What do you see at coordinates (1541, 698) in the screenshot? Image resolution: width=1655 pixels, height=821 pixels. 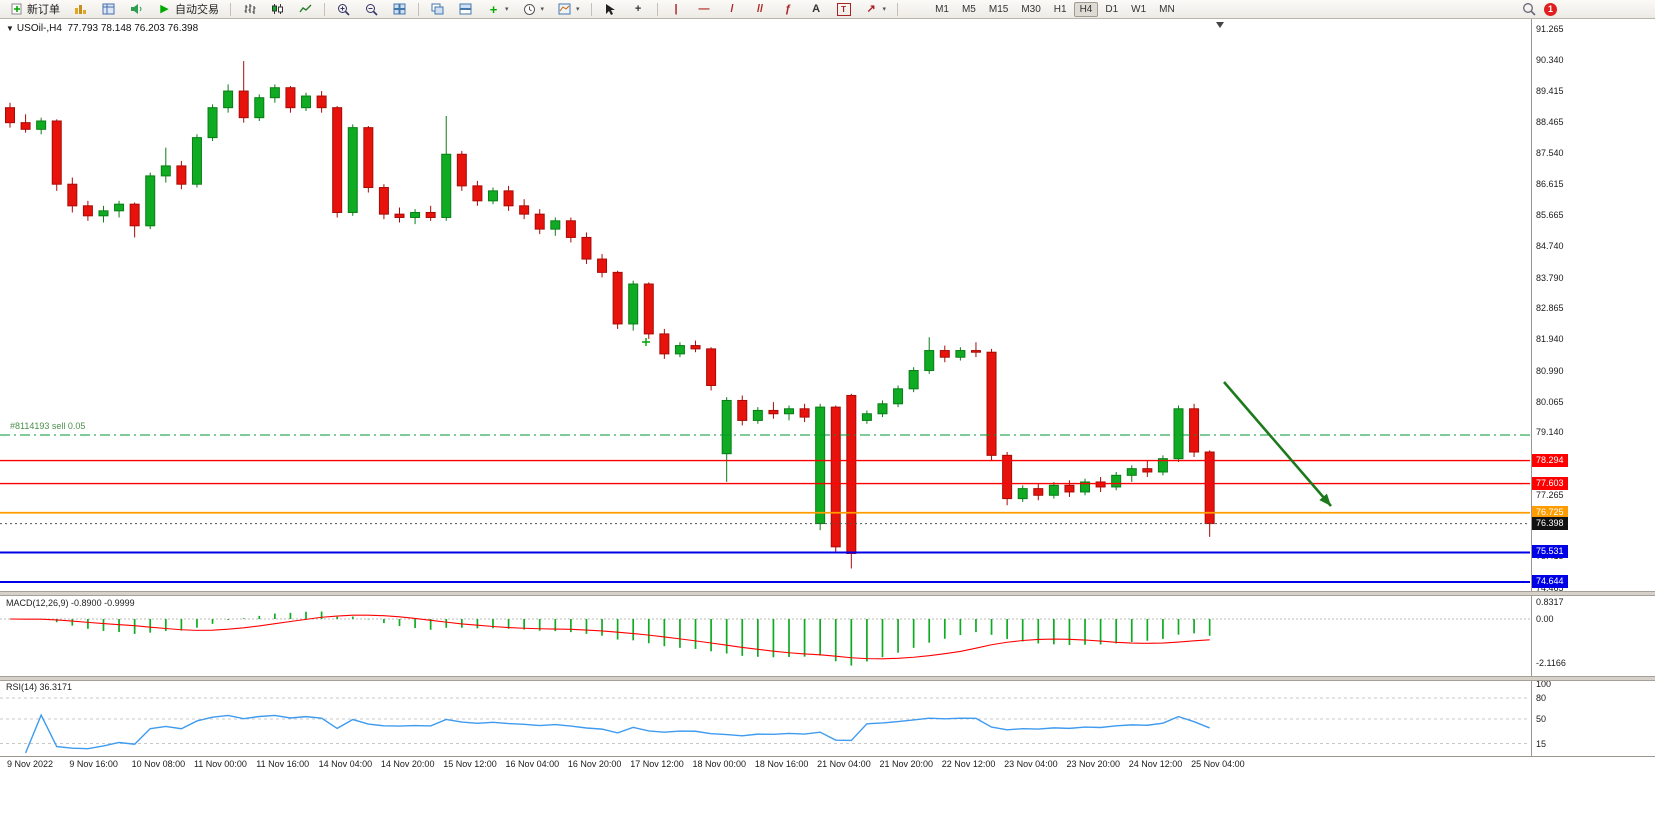 I see `rsi-axis-label: 80` at bounding box center [1541, 698].